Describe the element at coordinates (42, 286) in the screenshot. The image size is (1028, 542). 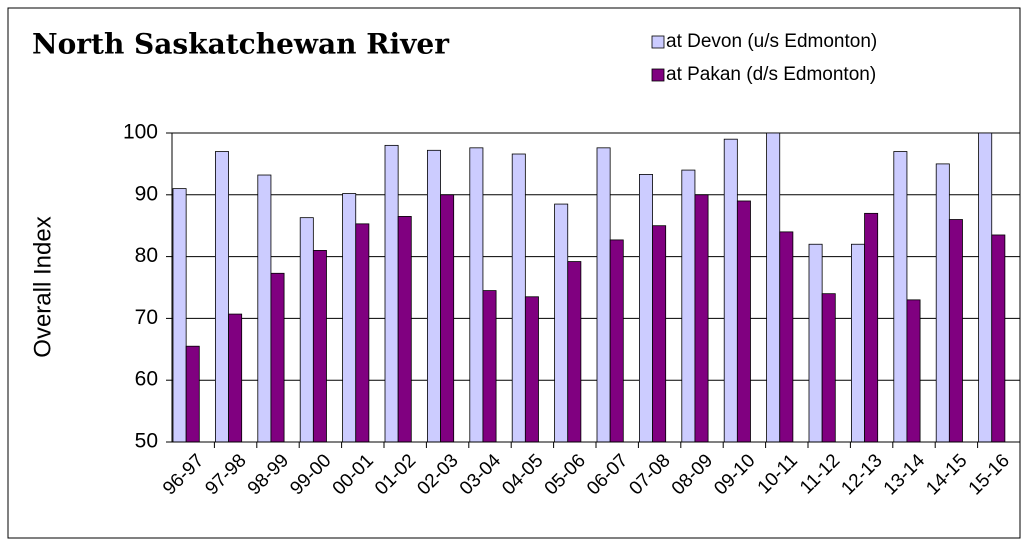
I see `y-axis-label: Overall Index` at that location.